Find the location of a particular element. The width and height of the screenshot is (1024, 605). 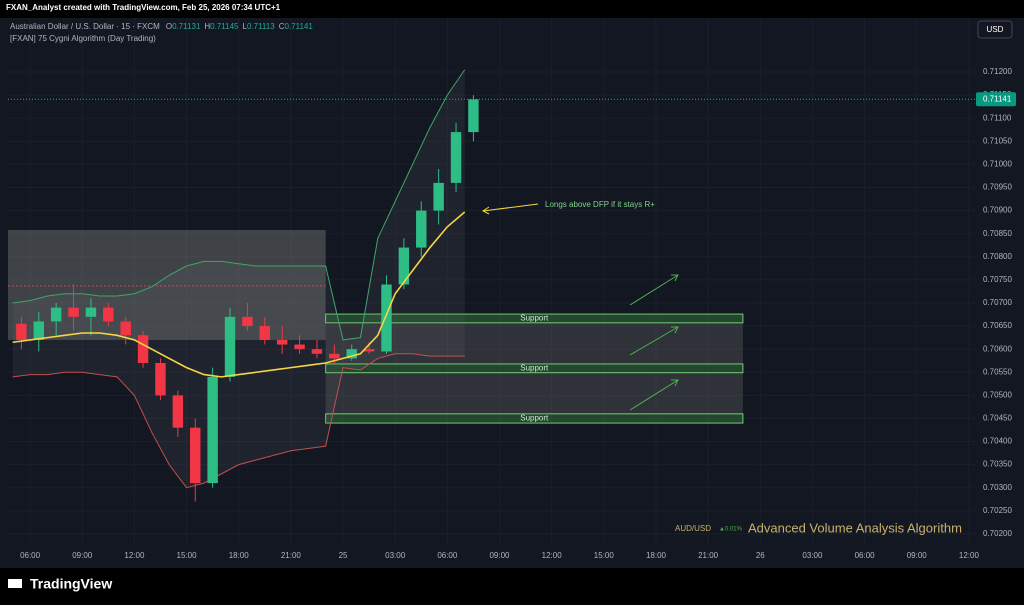

brand: TradingView is located at coordinates (71, 584).